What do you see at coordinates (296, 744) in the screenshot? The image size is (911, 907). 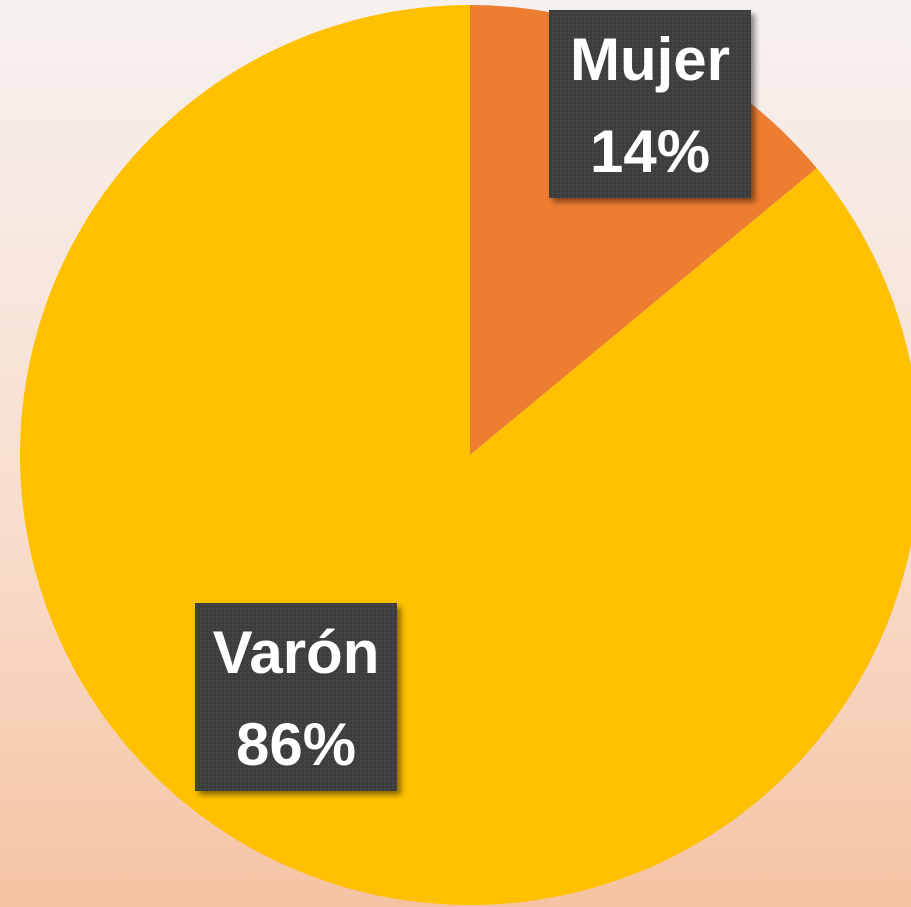 I see `label-value: 86%` at bounding box center [296, 744].